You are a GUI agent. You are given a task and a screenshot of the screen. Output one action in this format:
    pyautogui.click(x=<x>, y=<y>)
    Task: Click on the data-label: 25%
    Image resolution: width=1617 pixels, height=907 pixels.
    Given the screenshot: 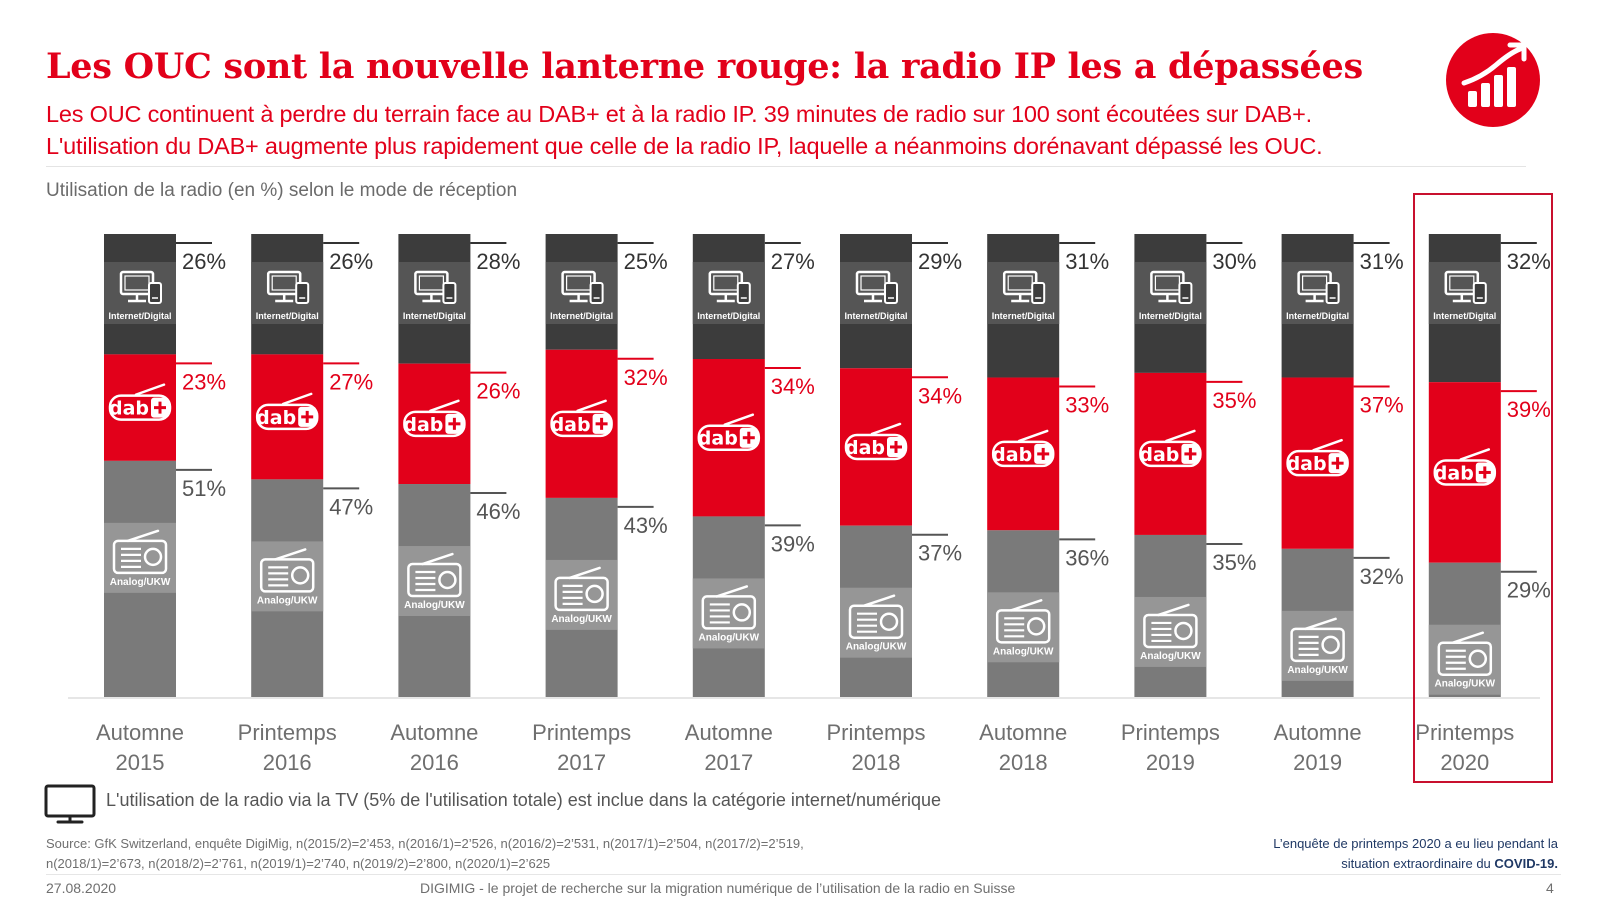 What is the action you would take?
    pyautogui.click(x=646, y=261)
    